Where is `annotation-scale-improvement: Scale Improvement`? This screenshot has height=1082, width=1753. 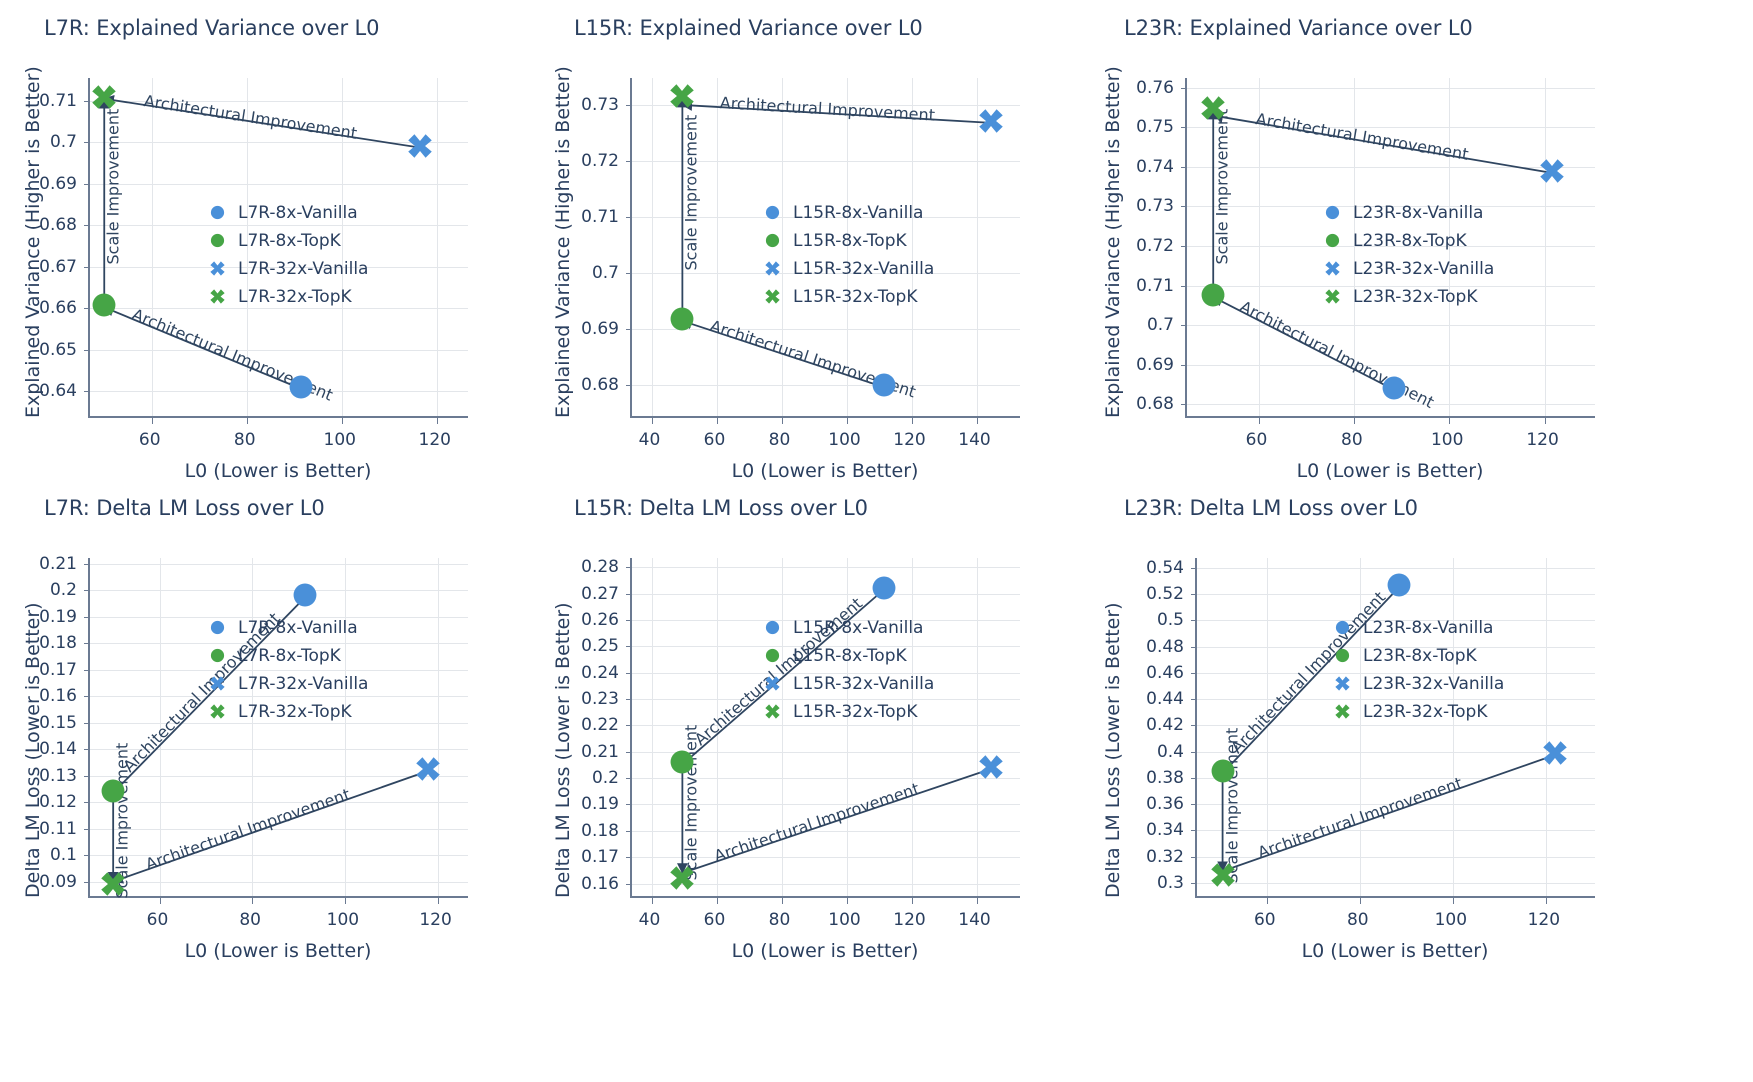
annotation-scale-improvement: Scale Improvement is located at coordinates (691, 193).